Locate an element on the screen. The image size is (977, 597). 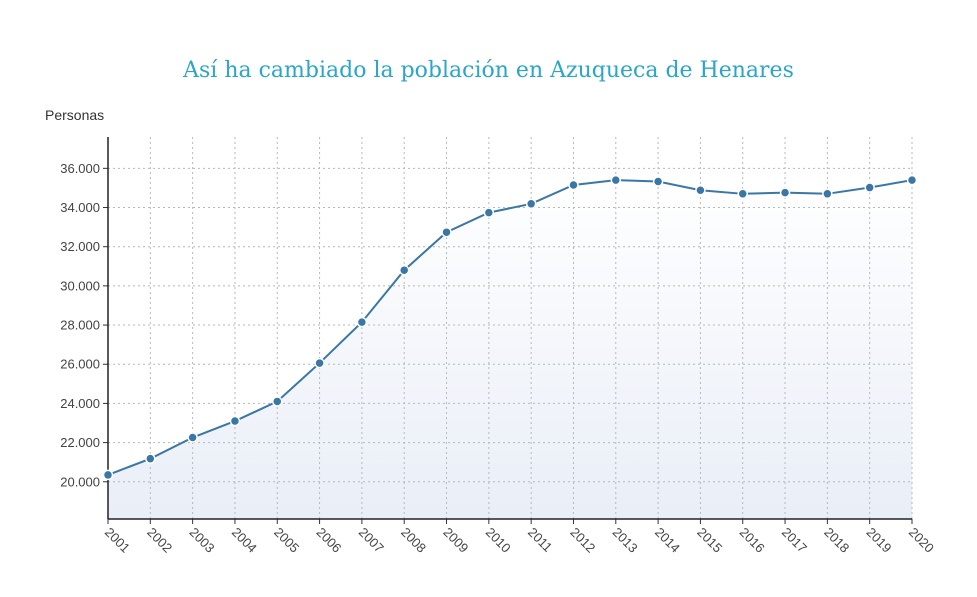
x-tick-label: 2011 is located at coordinates (540, 540).